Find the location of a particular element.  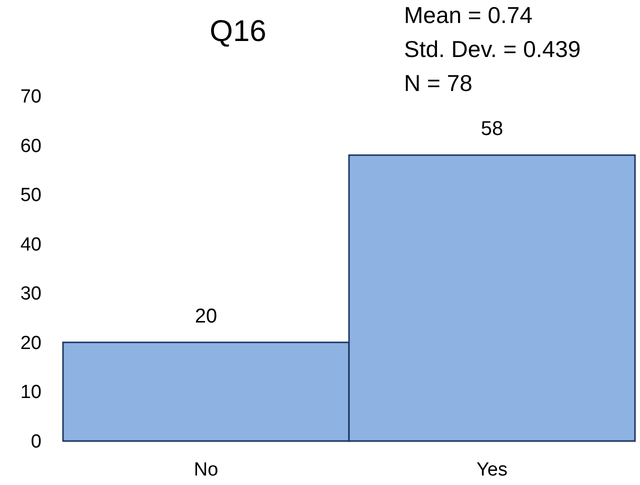

data-label: 20 is located at coordinates (206, 316).